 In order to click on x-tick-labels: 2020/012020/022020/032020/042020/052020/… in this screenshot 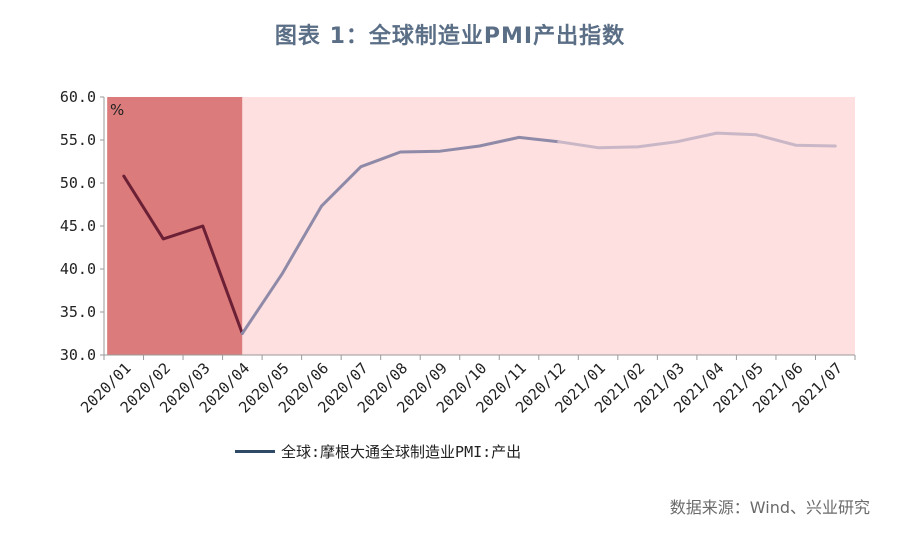, I will do `click(461, 387)`.